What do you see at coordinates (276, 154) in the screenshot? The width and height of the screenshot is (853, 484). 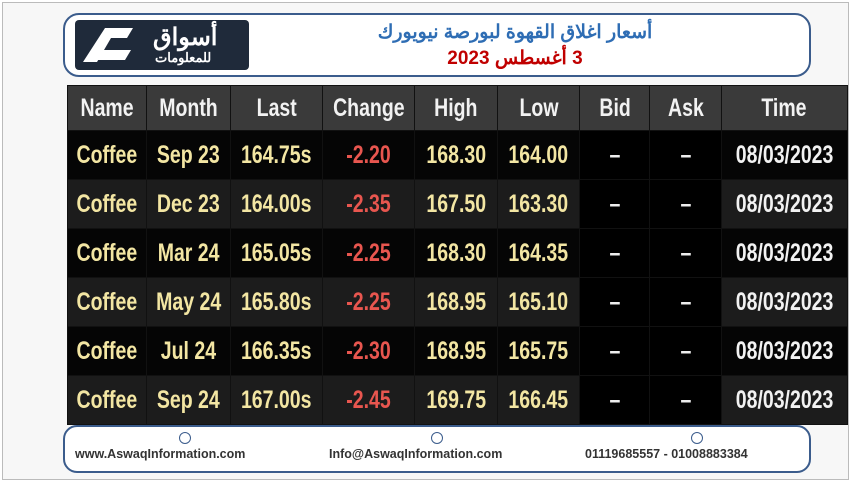 I see `cell-text: 164.75s` at bounding box center [276, 154].